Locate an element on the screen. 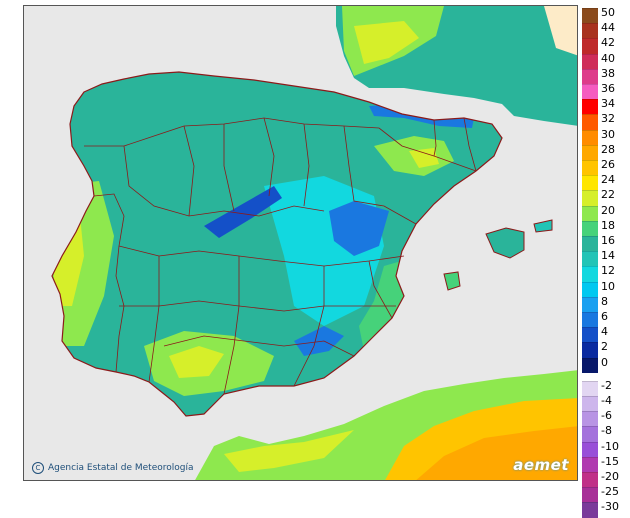  iberian-system-cold-zone is located at coordinates (359, 228).